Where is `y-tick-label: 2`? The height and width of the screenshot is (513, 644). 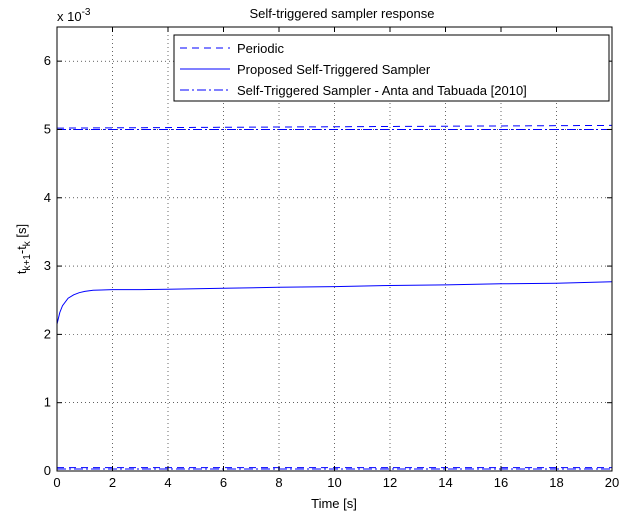
y-tick-label: 2 is located at coordinates (47, 333).